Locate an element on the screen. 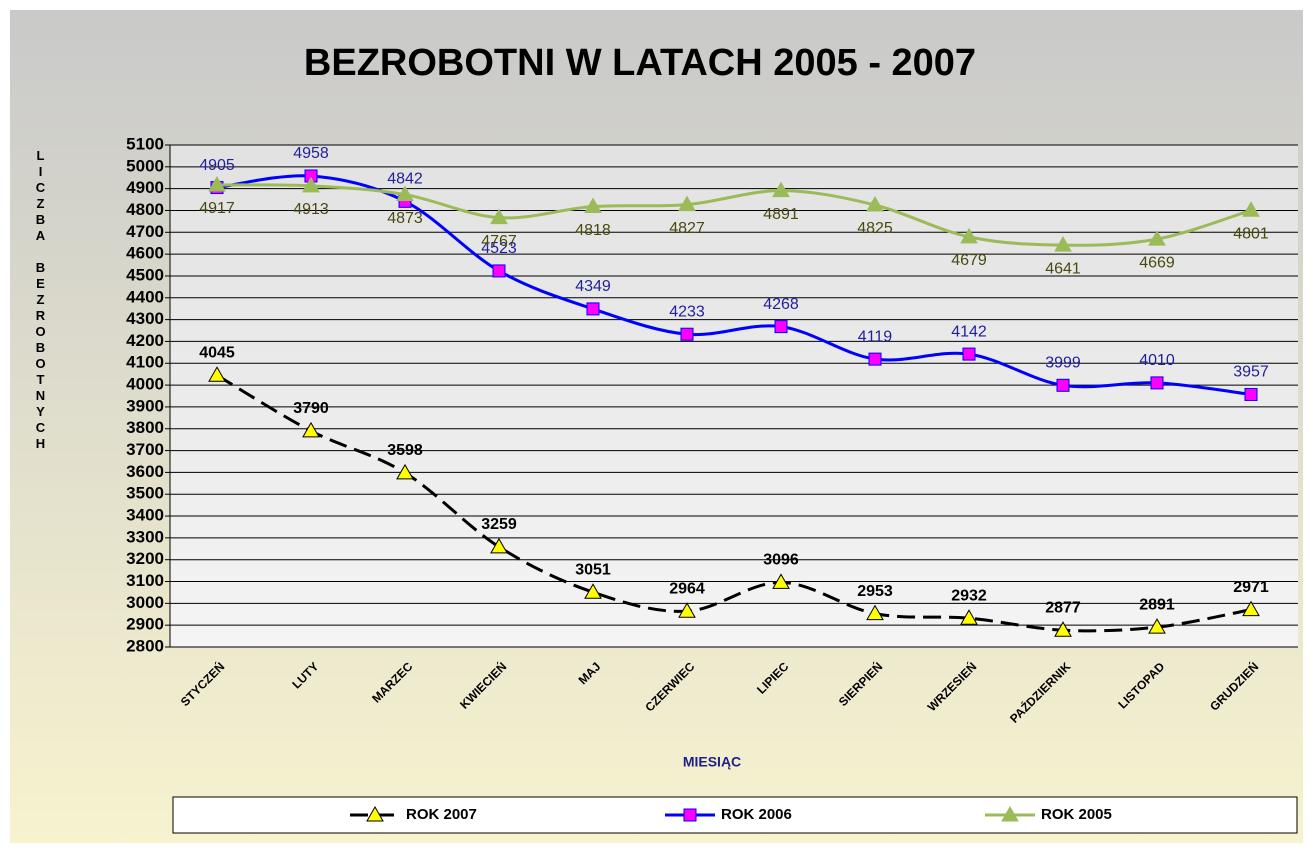 This screenshot has width=1311, height=850. data-label: 4905 is located at coordinates (217, 165).